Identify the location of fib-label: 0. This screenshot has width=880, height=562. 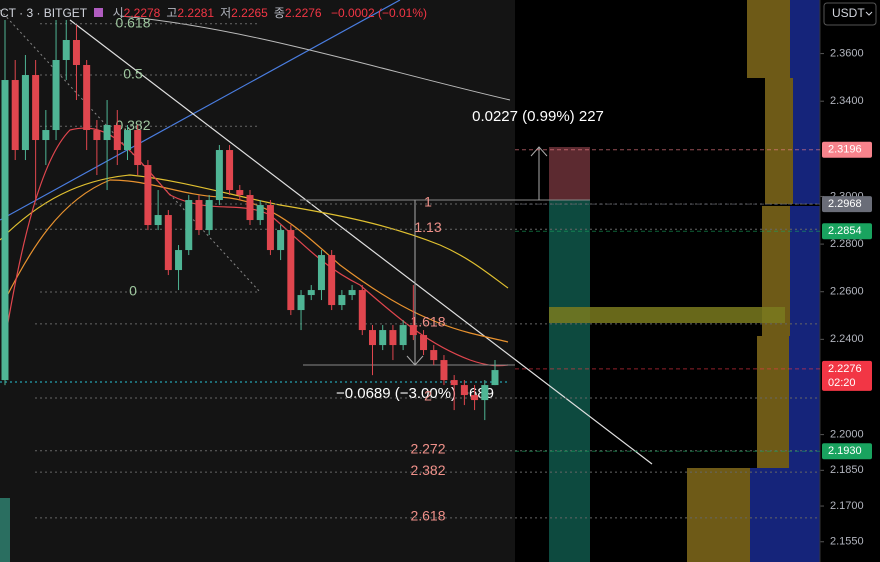
(133, 291).